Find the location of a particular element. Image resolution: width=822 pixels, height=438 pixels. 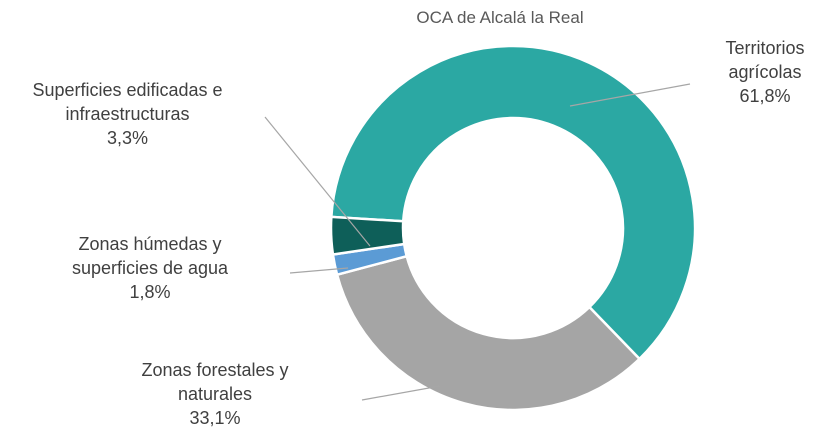

value-label: 61,8% is located at coordinates (765, 96).